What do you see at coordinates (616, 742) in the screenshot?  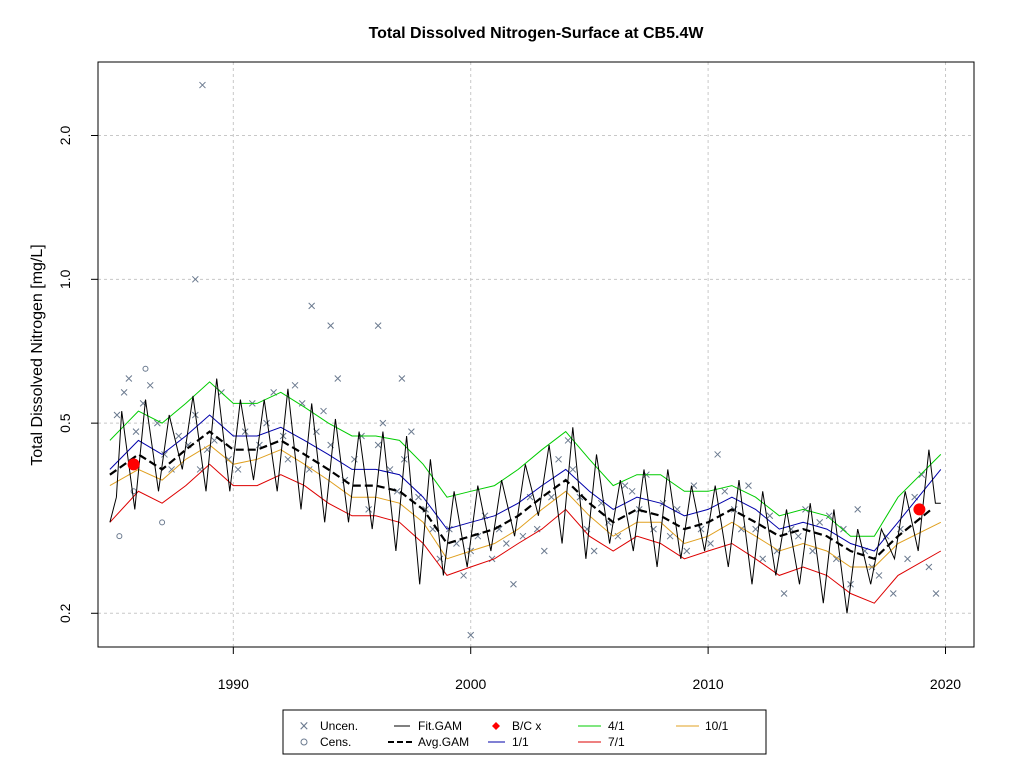 I see `legend-label-7-1: 7/1` at bounding box center [616, 742].